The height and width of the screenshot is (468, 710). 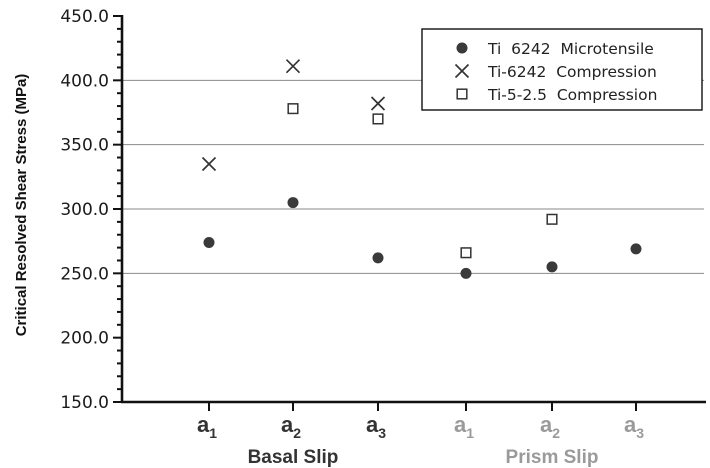 What do you see at coordinates (84, 274) in the screenshot?
I see `y-tick-label: 250.0` at bounding box center [84, 274].